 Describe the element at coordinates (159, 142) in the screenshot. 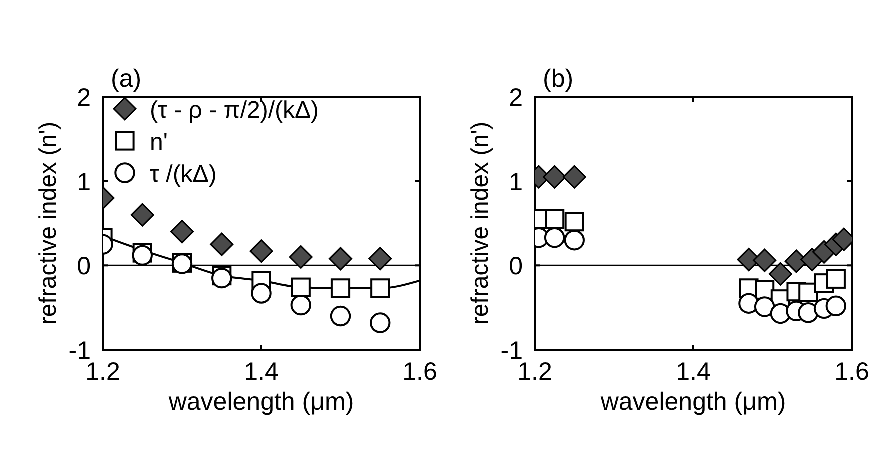

I see `legend-label: n'` at that location.